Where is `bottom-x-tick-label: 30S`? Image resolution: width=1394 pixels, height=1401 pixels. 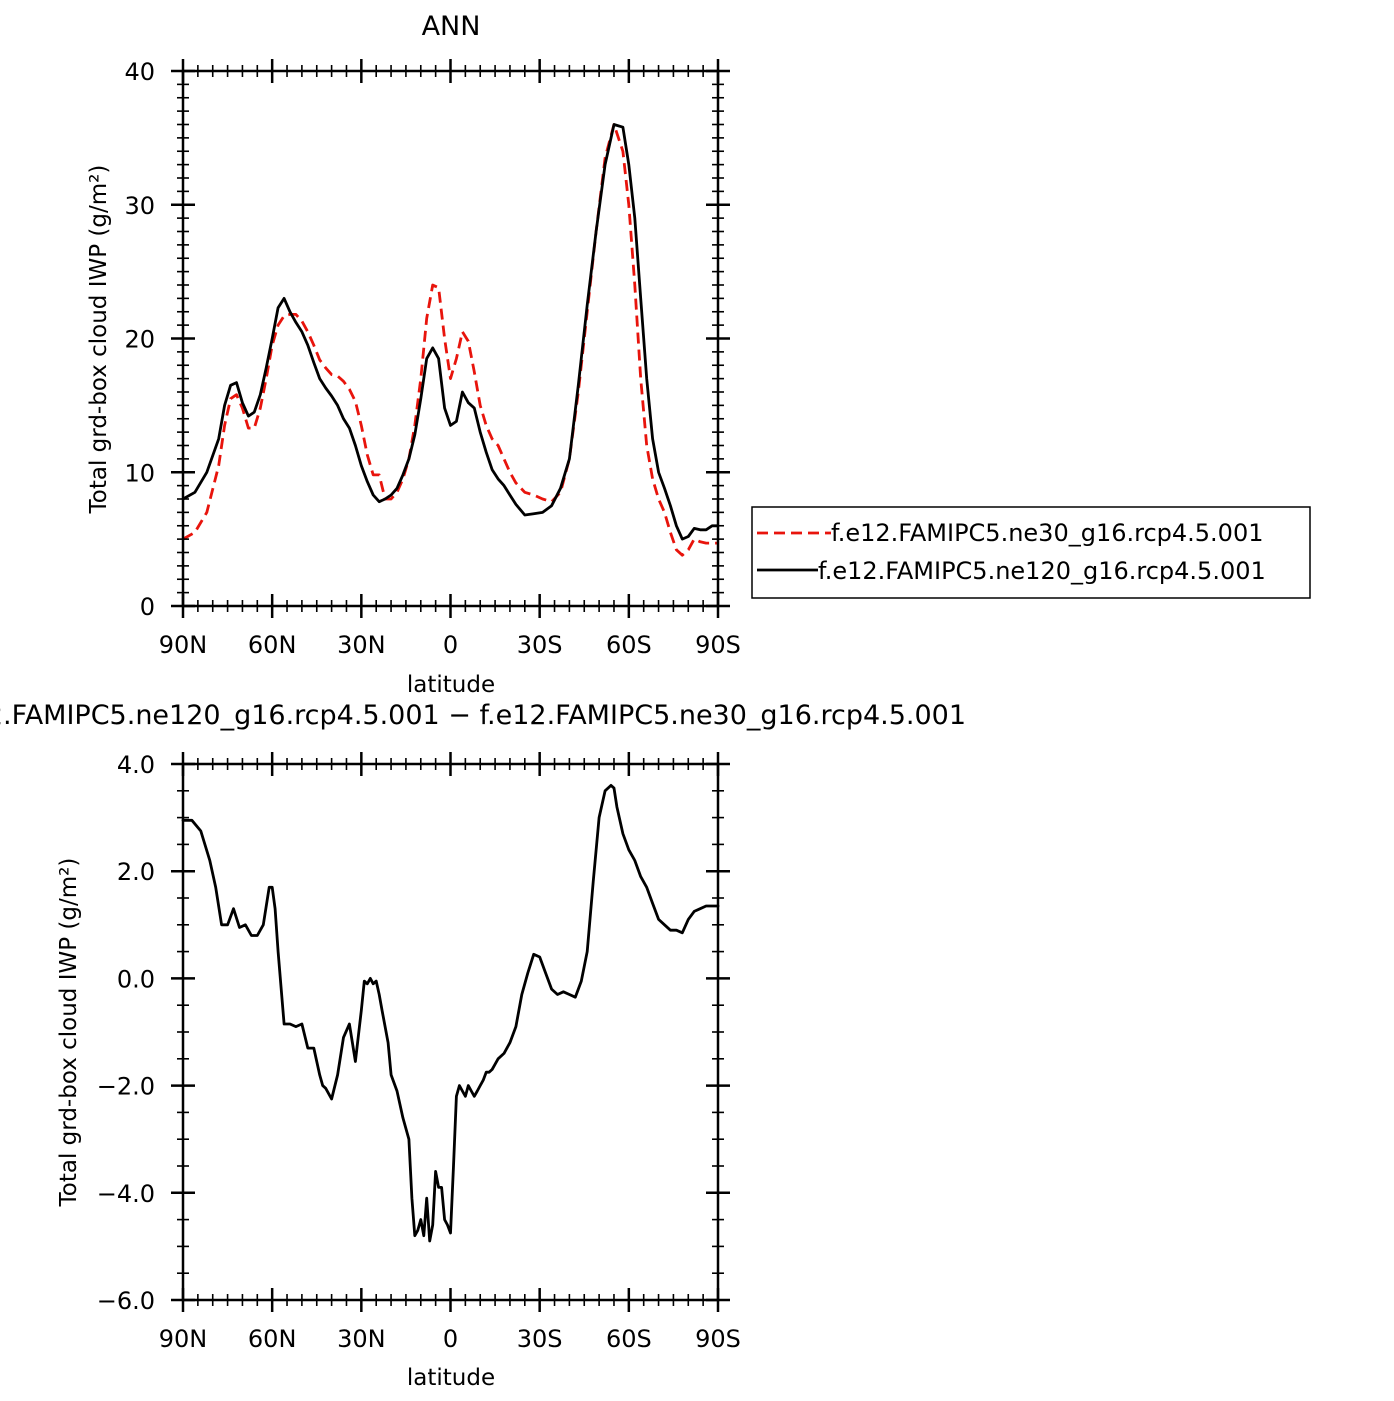 bottom-x-tick-label: 30S is located at coordinates (540, 1339).